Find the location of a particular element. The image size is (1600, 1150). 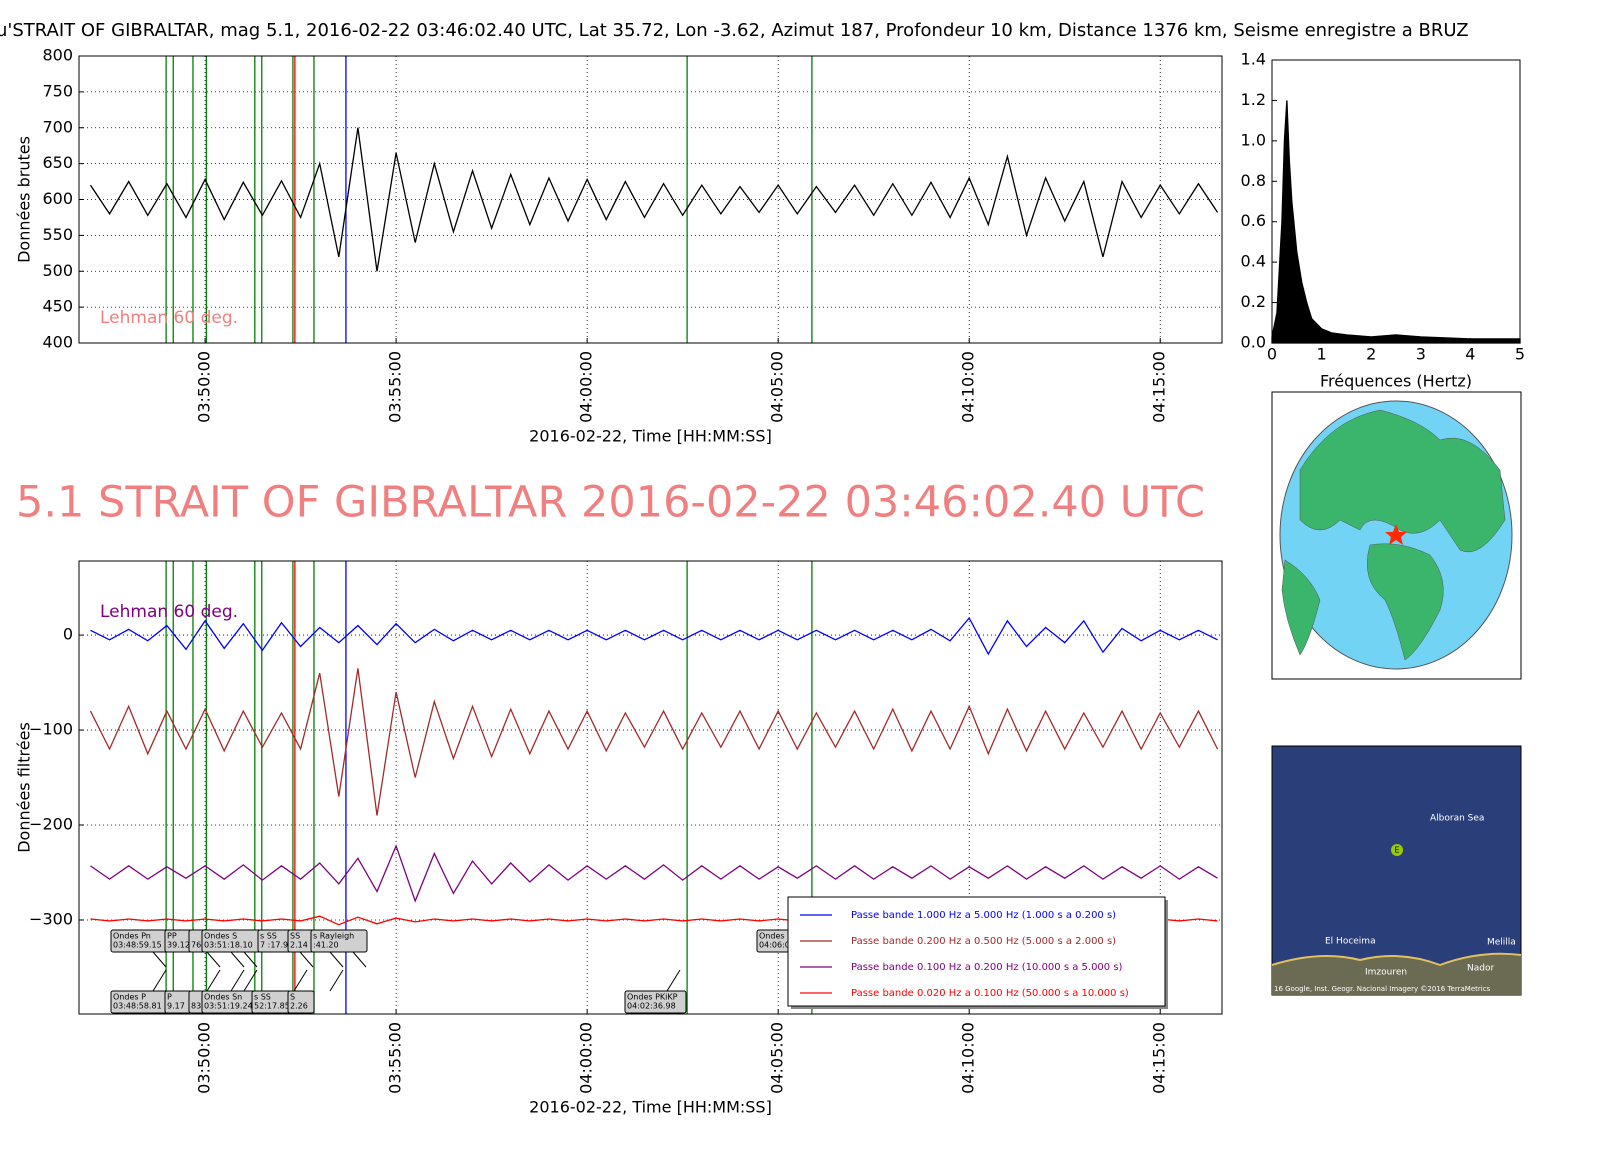

x-tick-label: 0 is located at coordinates (1272, 354).